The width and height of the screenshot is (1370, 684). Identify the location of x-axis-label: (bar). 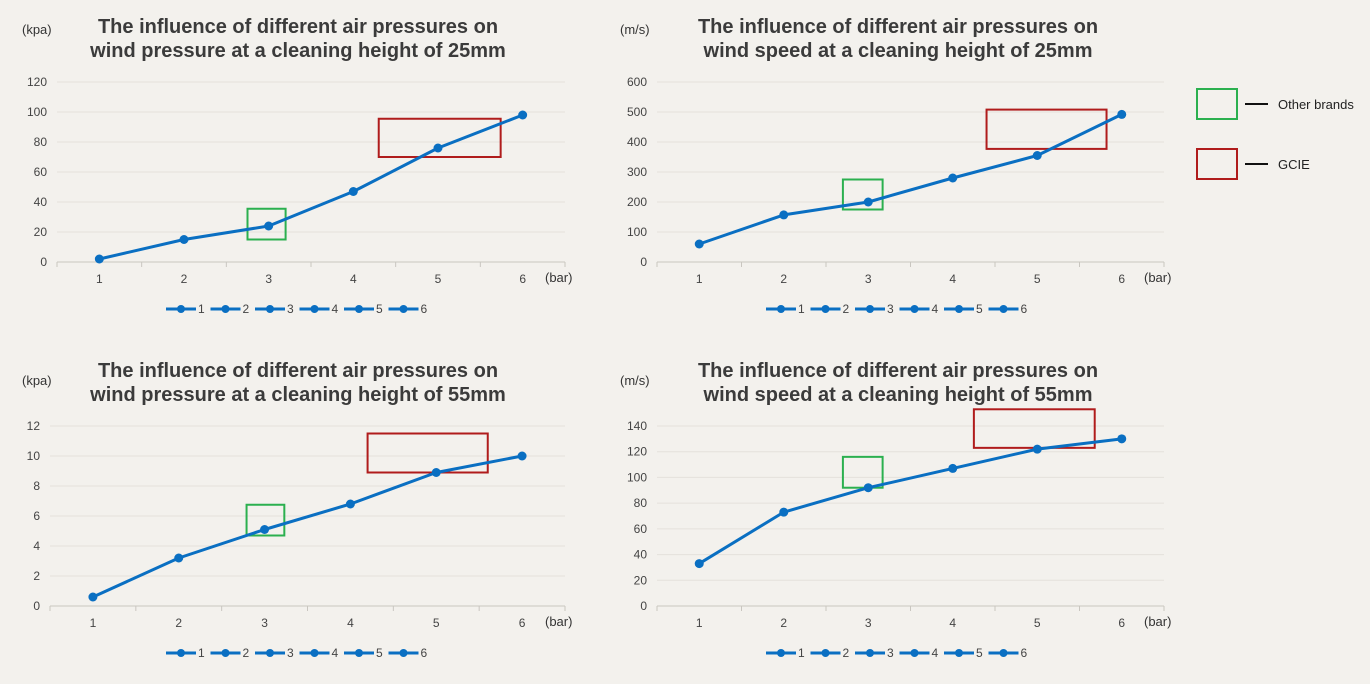
(1157, 277).